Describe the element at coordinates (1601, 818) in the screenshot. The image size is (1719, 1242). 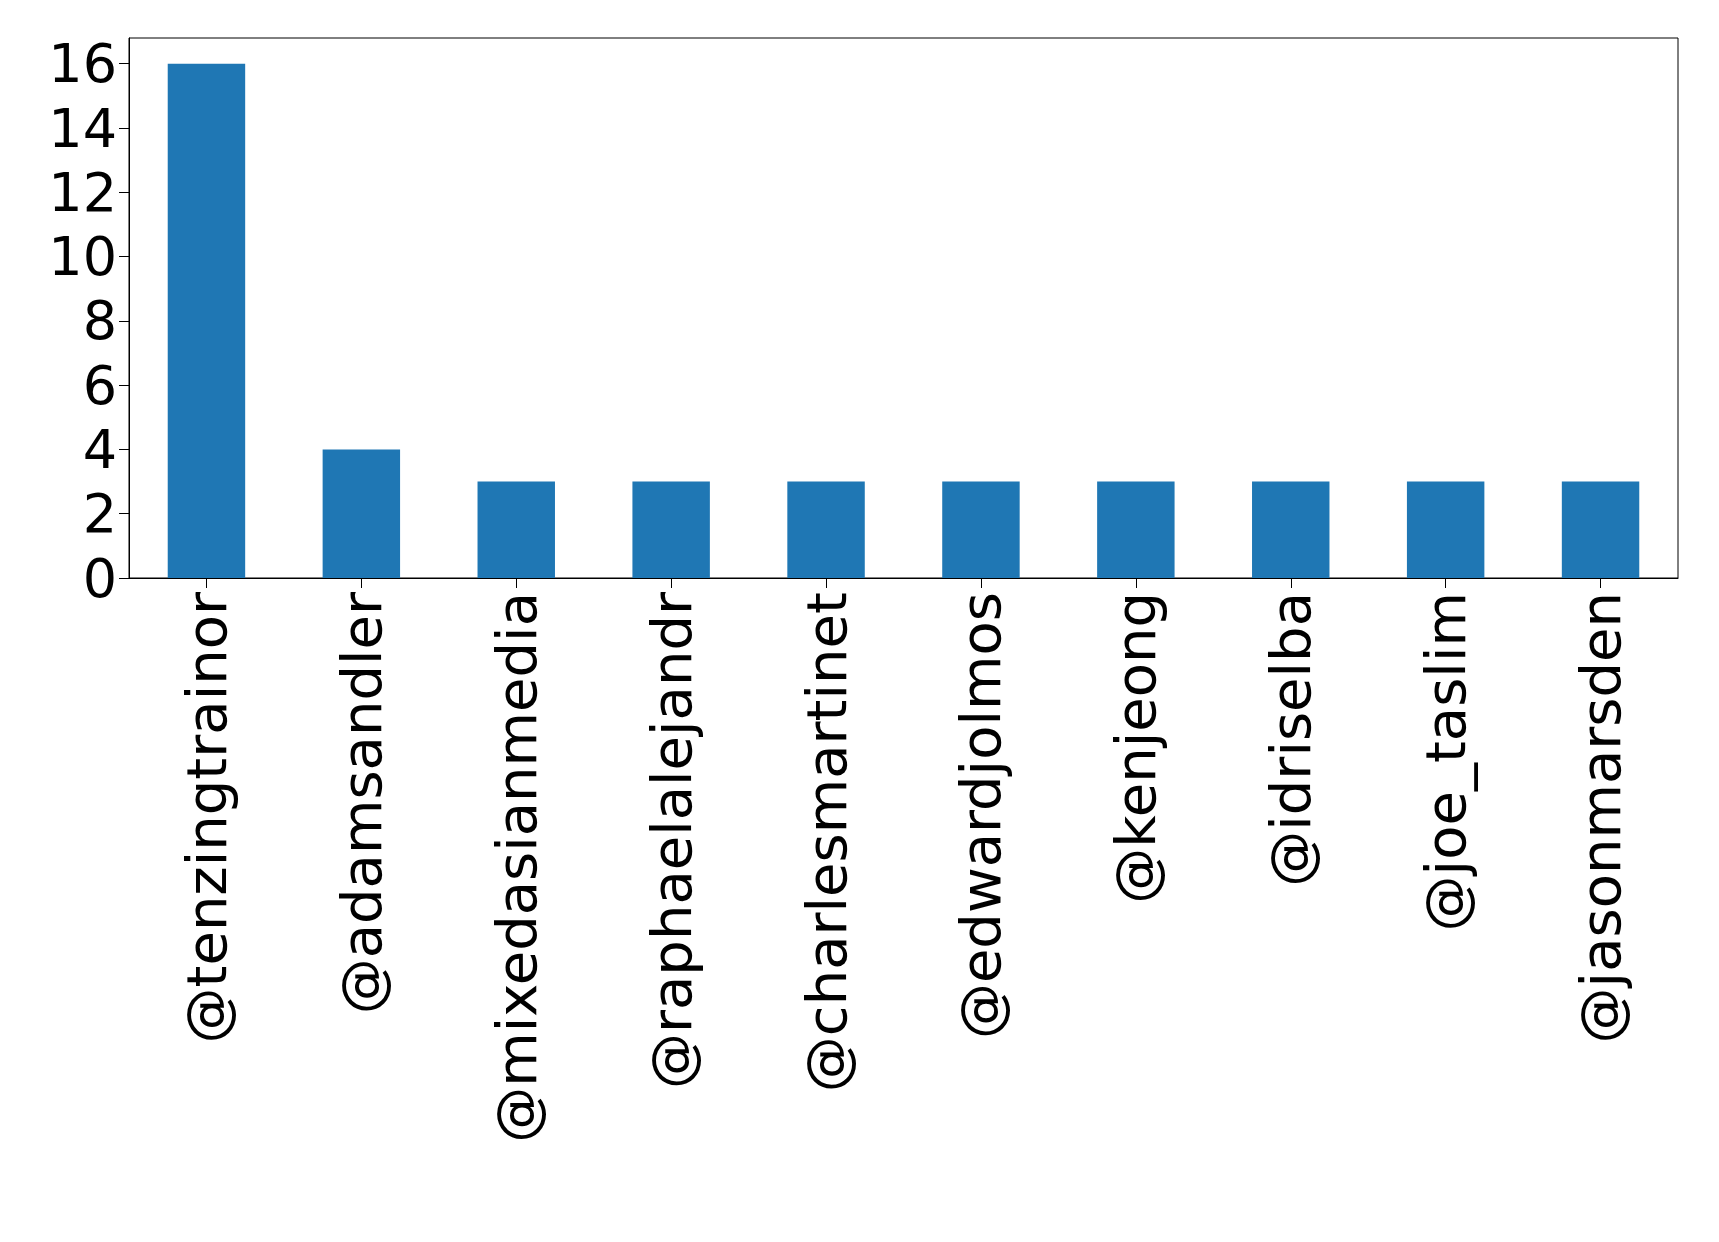
I see `x-tick-label: @jasonmarsden` at that location.